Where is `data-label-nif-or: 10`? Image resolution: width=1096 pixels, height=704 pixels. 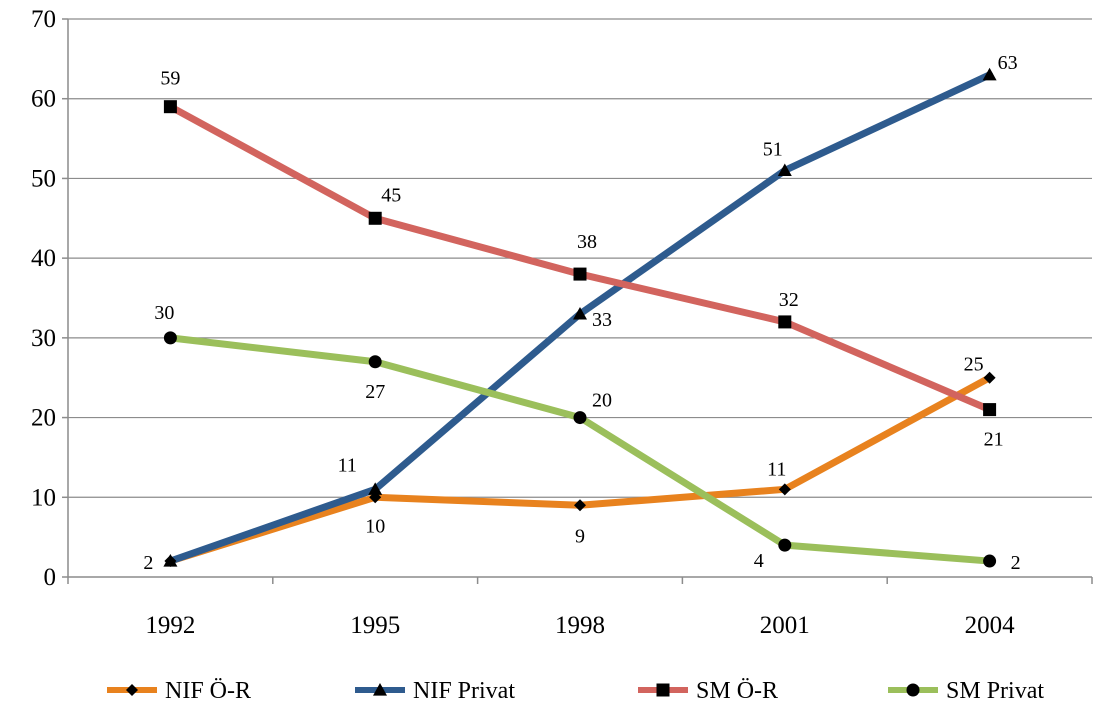 data-label-nif-or: 10 is located at coordinates (375, 526).